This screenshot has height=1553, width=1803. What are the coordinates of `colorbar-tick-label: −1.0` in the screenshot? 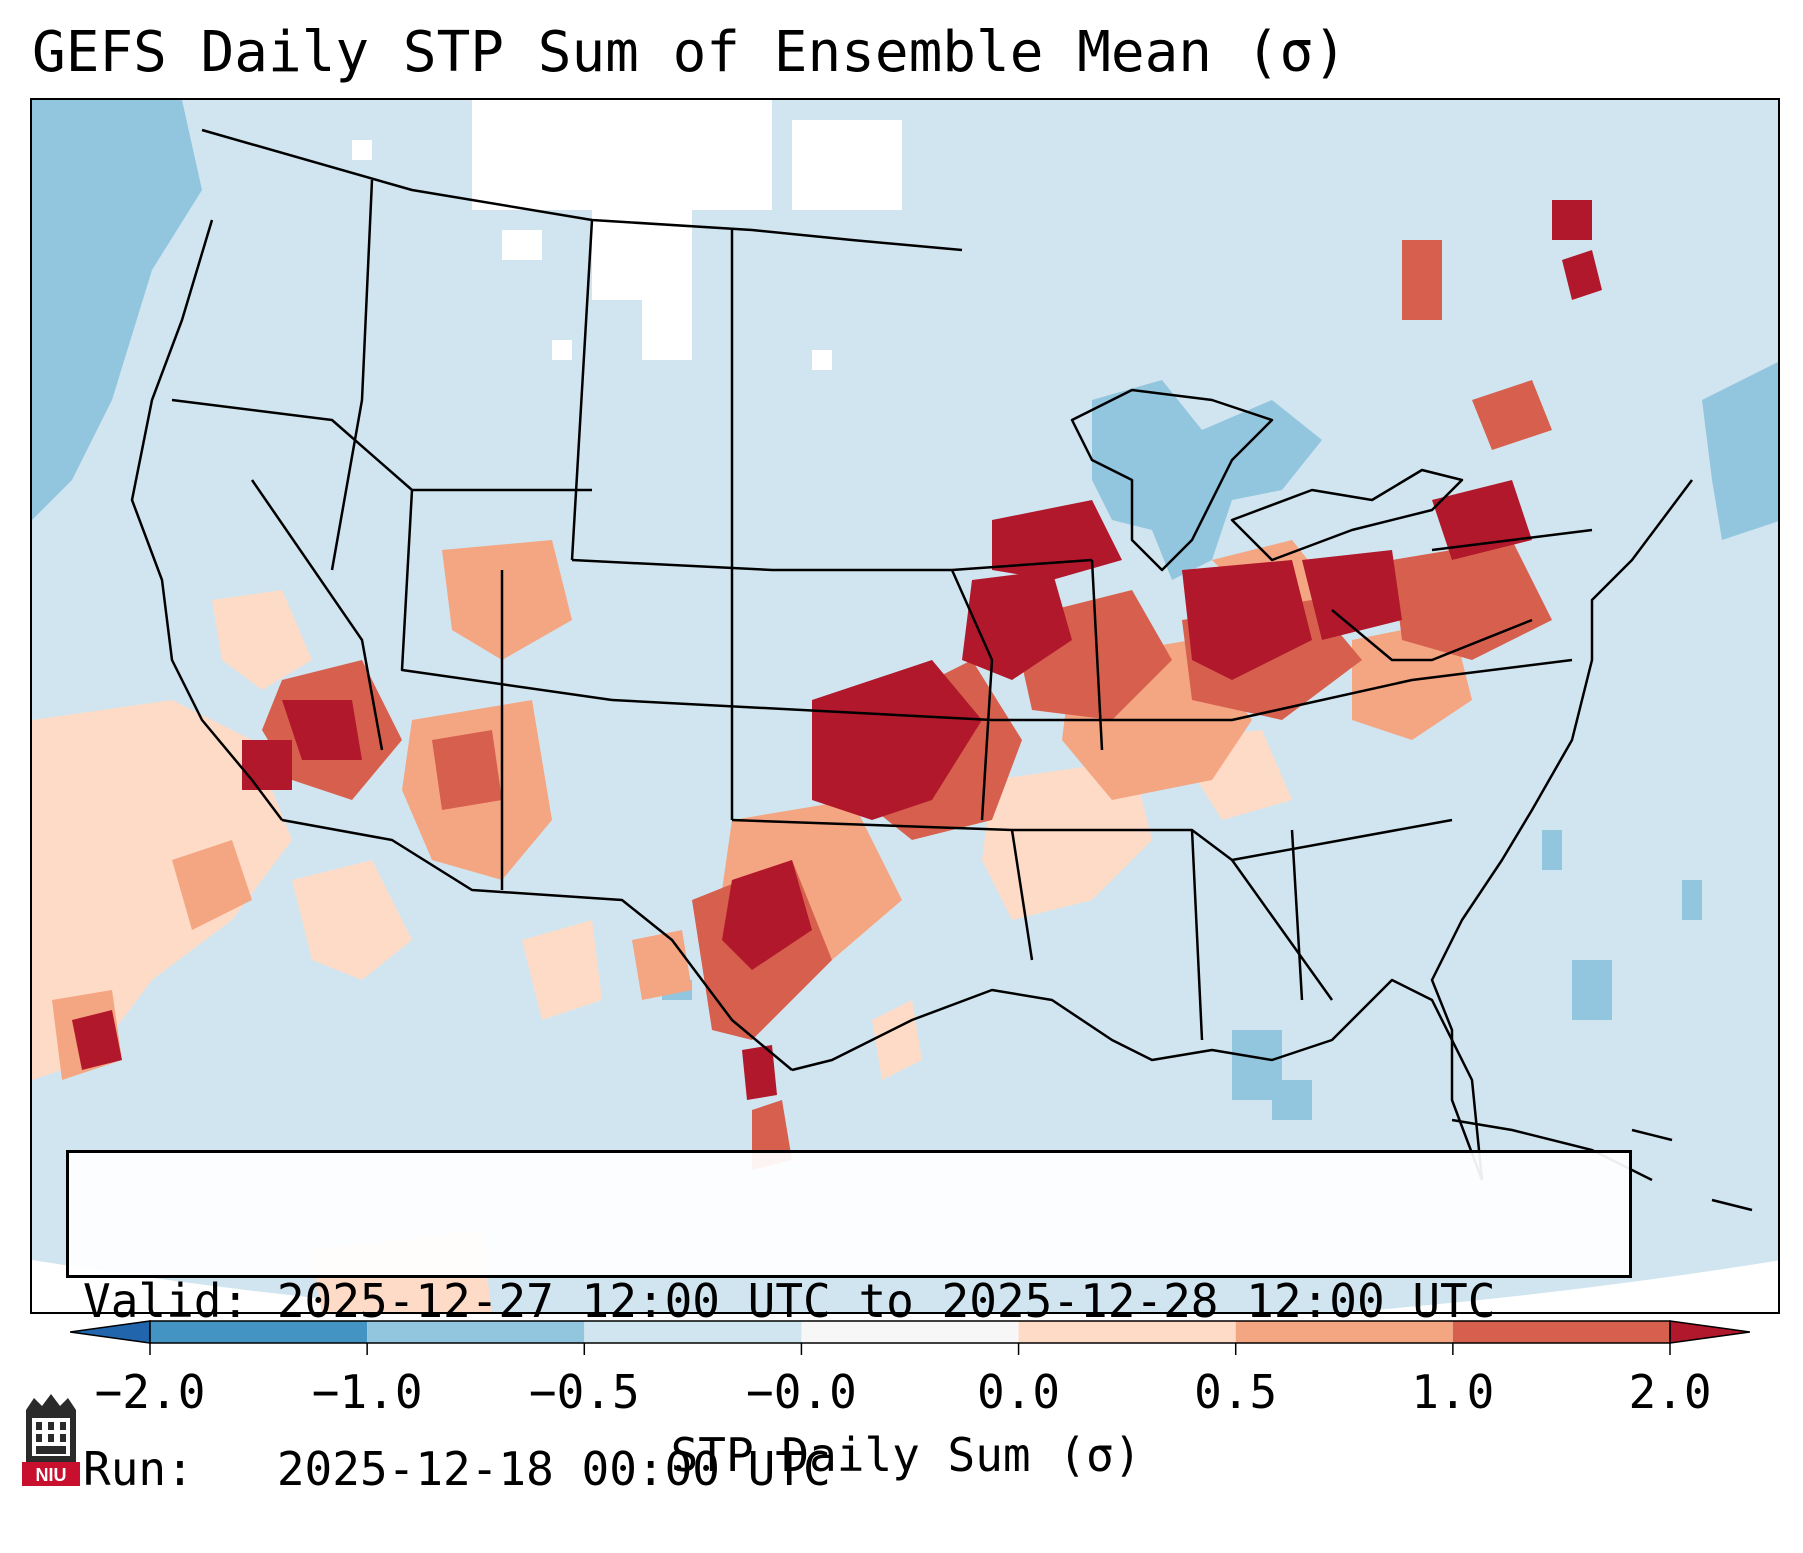 It's located at (367, 1392).